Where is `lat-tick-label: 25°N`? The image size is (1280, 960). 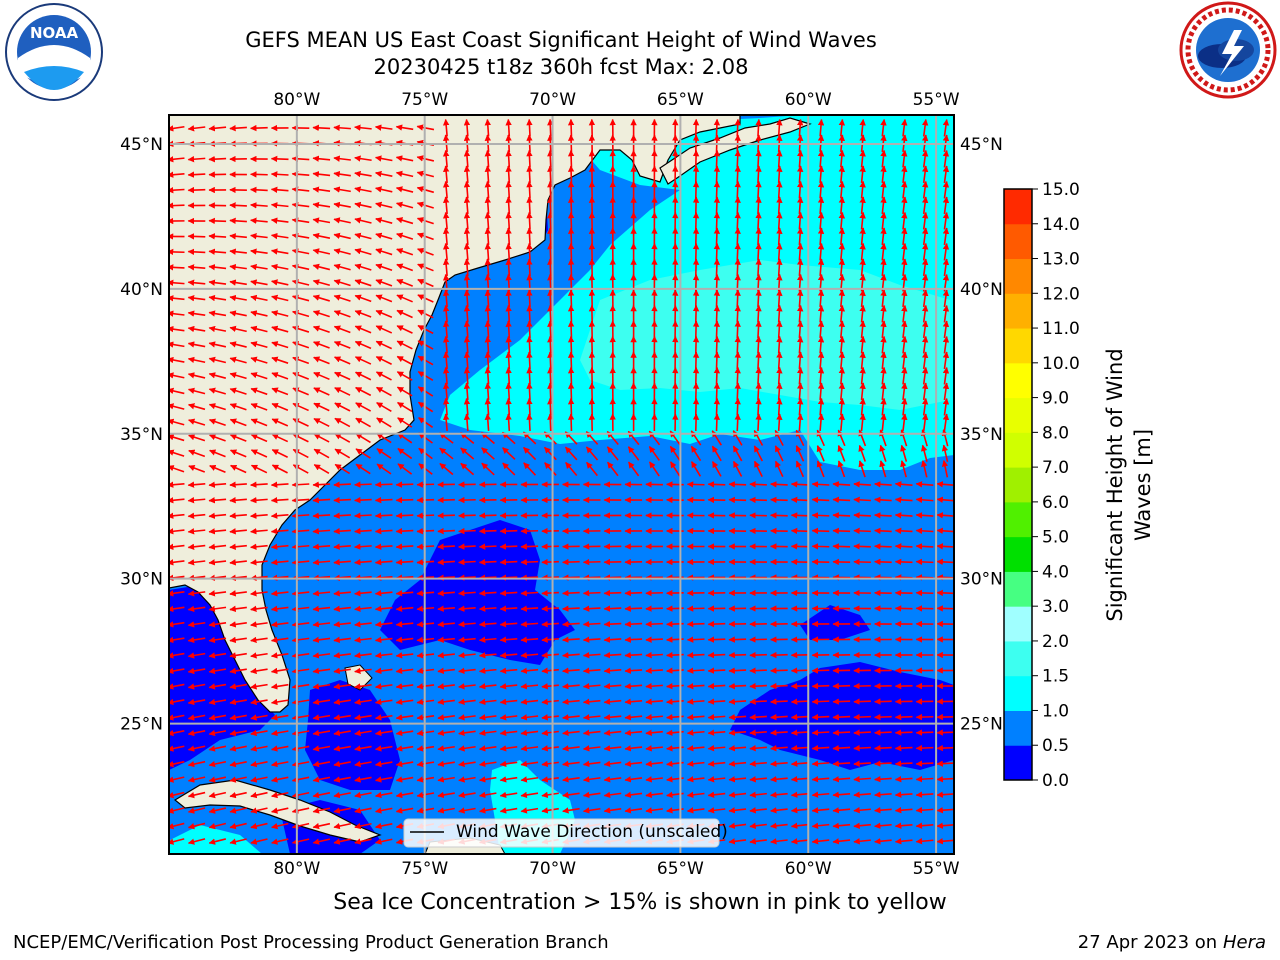 lat-tick-label: 25°N is located at coordinates (141, 725).